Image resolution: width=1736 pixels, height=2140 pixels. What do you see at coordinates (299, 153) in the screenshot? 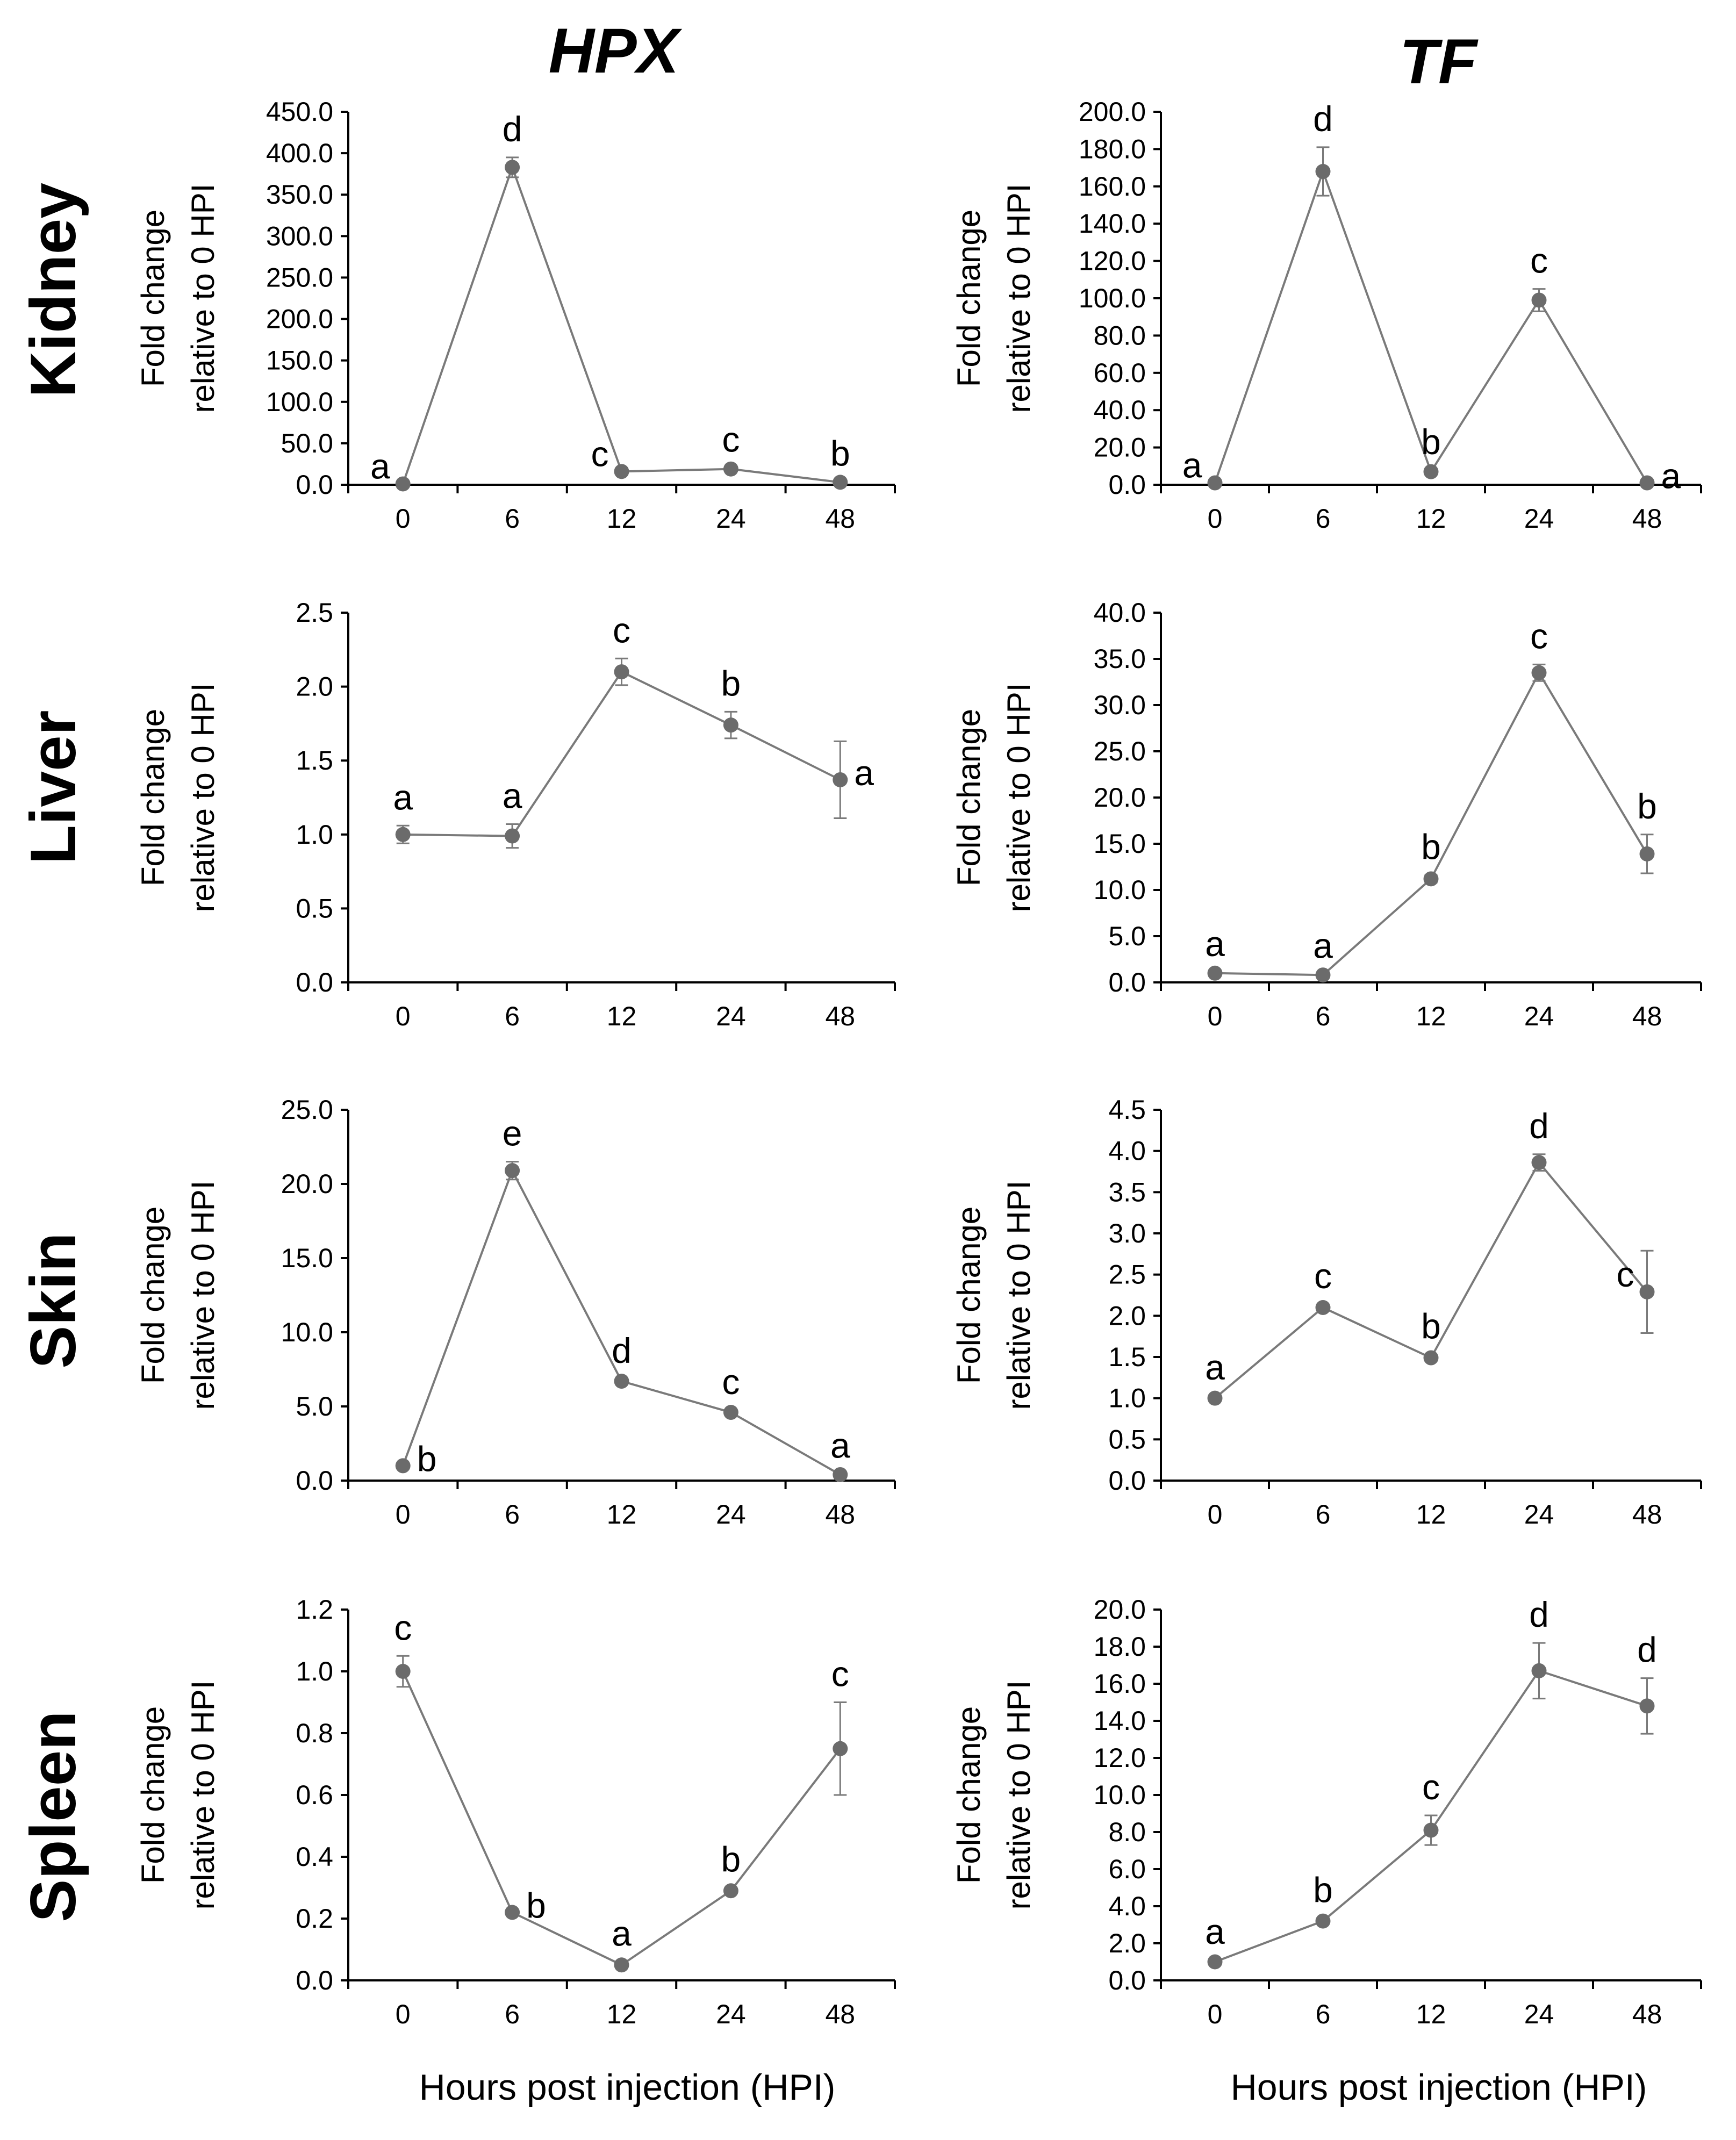
I see `y-tick-label: 400.0` at bounding box center [299, 153].